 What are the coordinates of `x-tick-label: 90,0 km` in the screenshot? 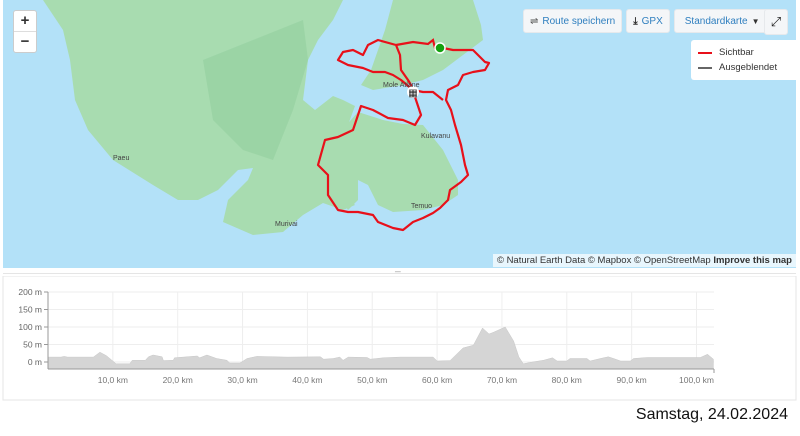 It's located at (632, 380).